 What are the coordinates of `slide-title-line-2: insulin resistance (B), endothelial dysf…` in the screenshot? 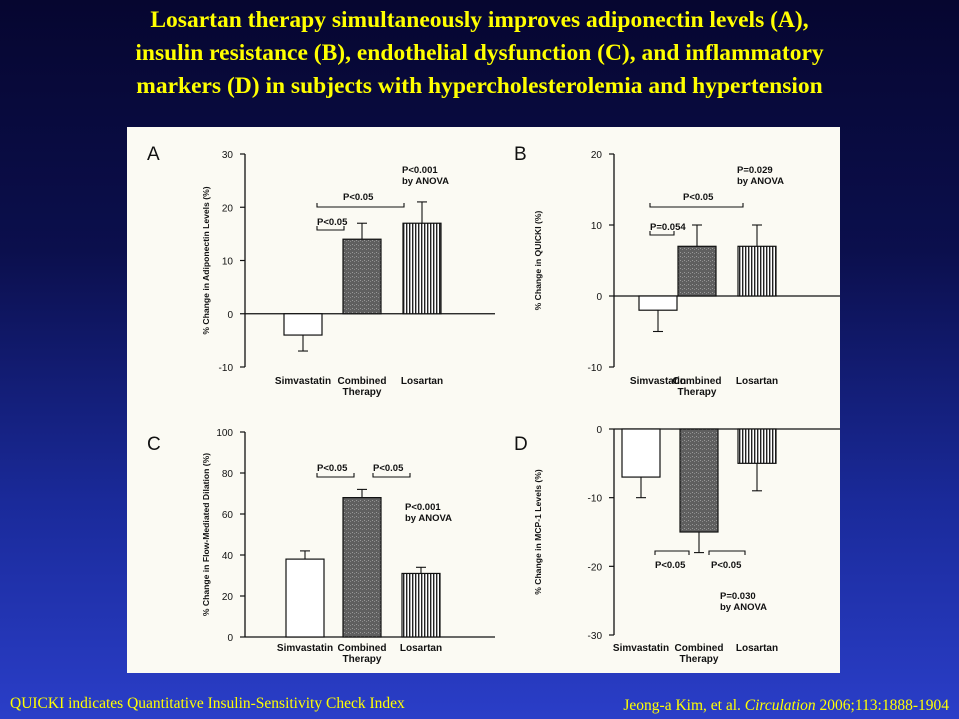 It's located at (479, 53).